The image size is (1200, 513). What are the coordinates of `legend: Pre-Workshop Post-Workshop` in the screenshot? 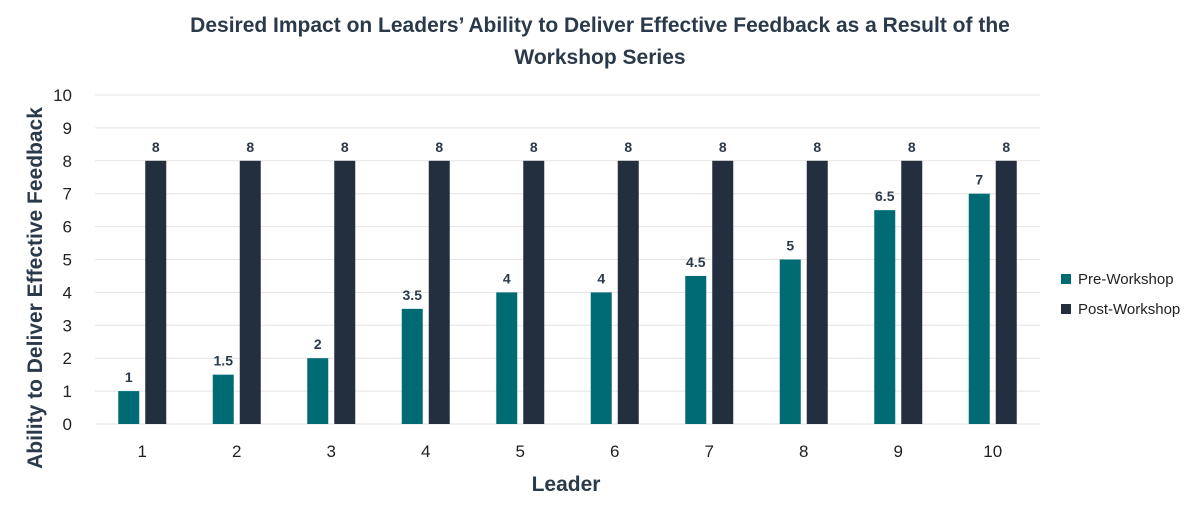 It's located at (1120, 294).